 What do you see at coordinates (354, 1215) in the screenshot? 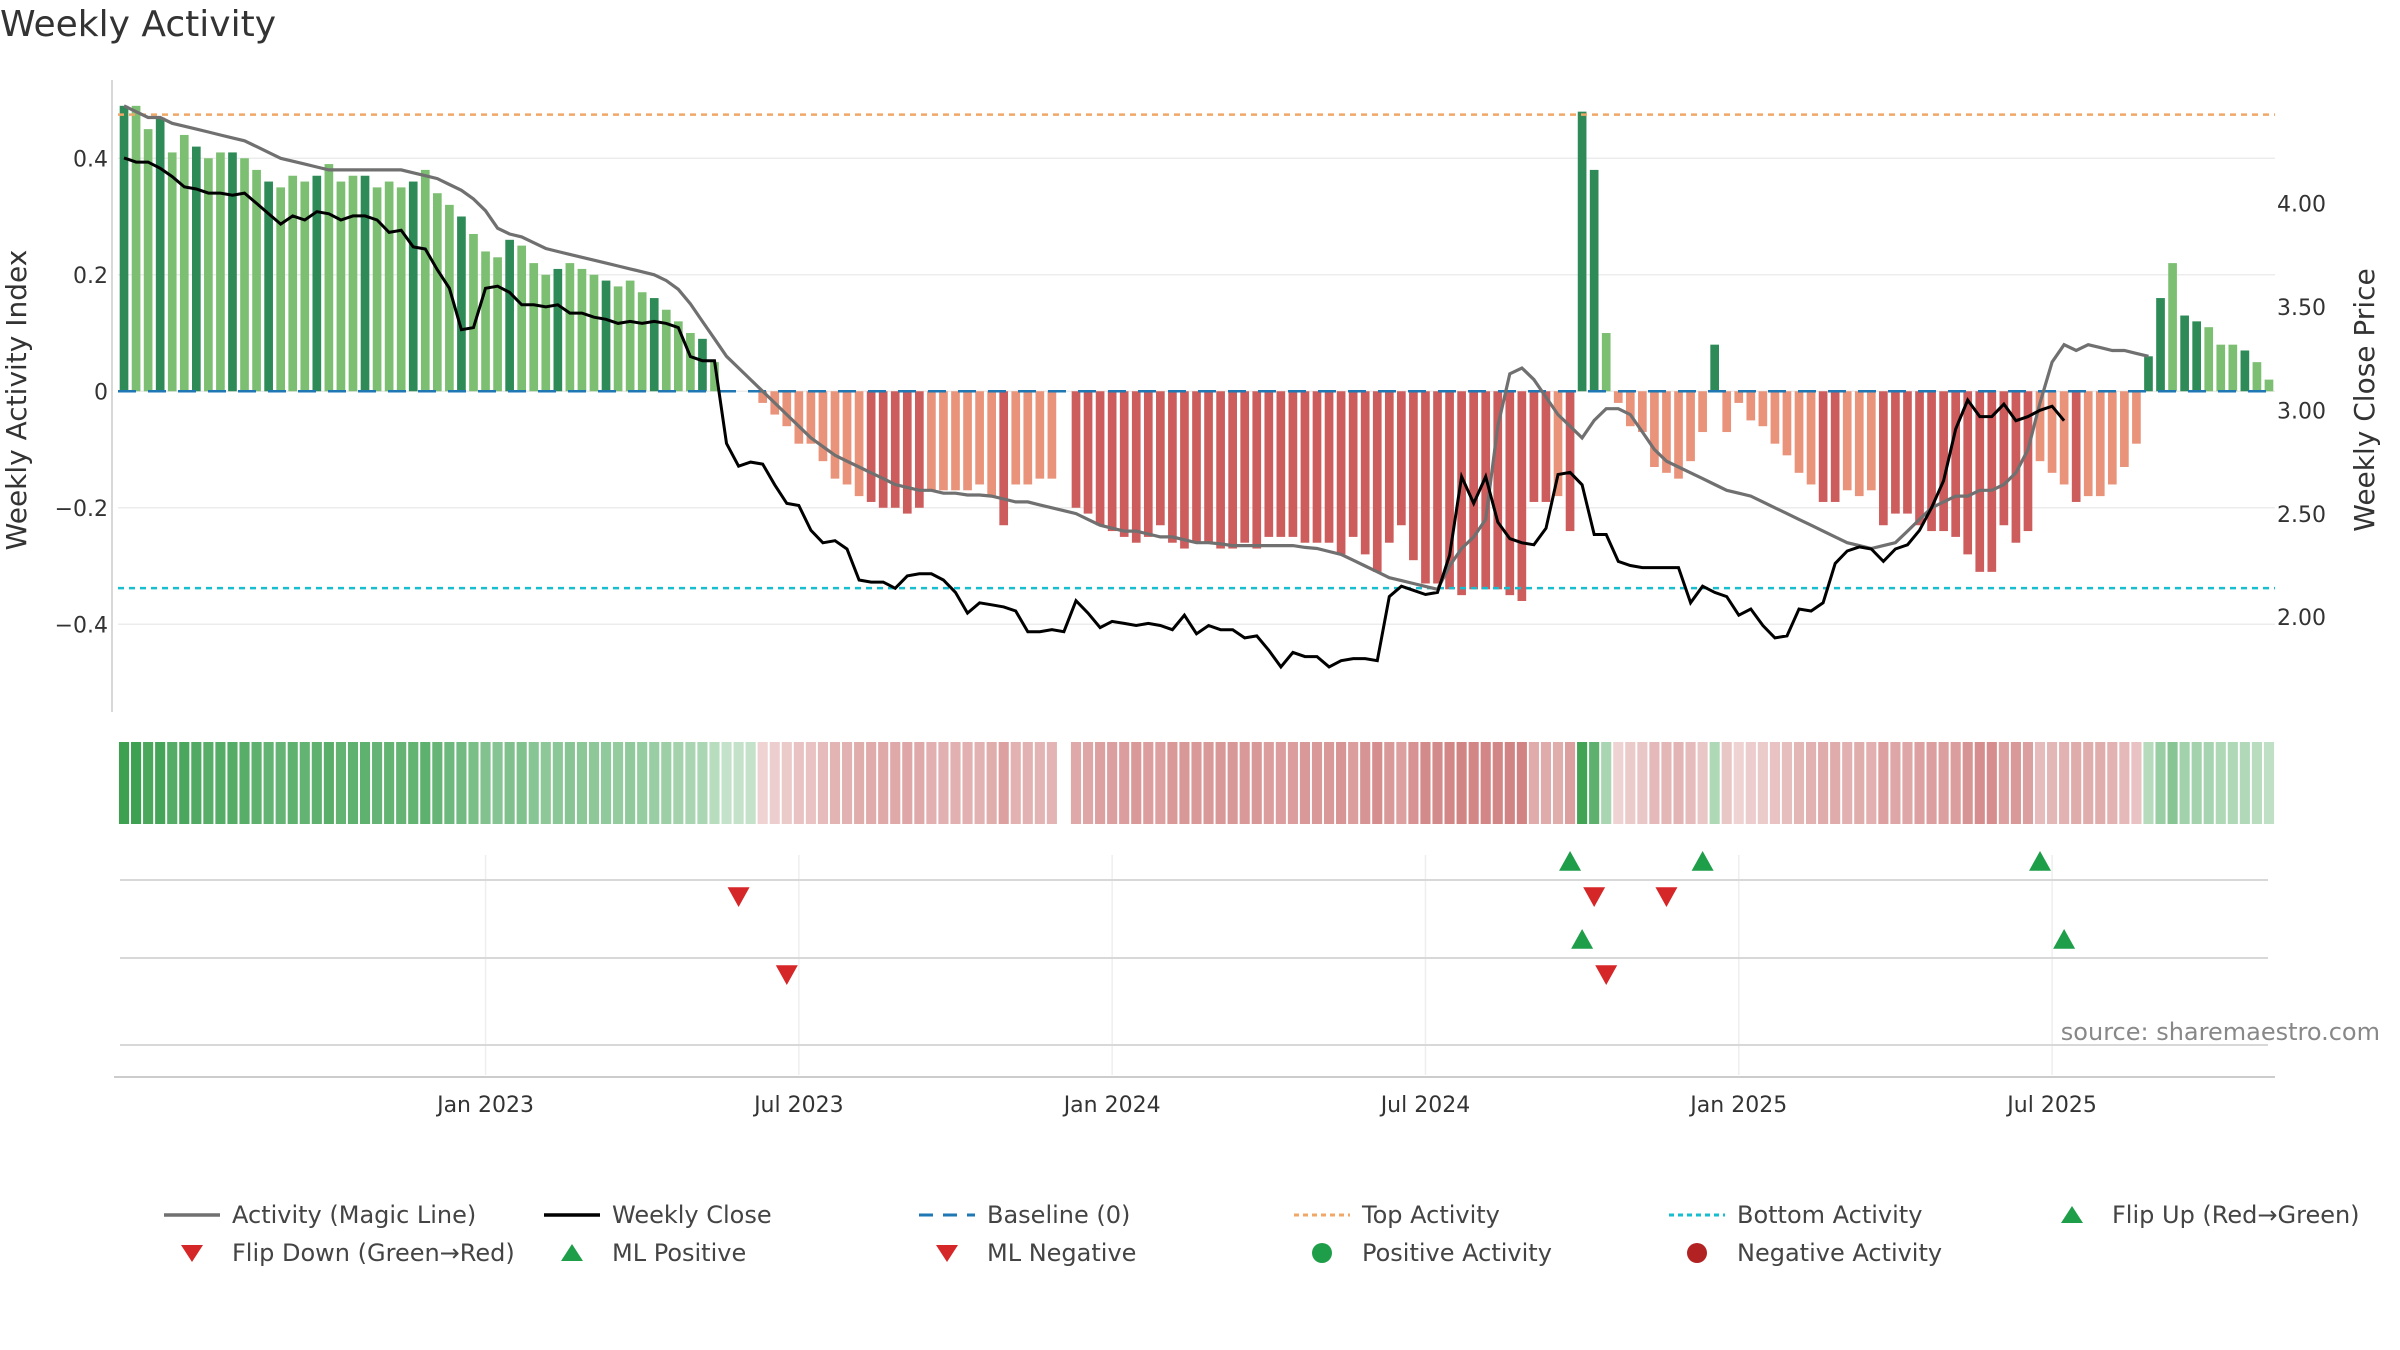
I see `legend-label: Activity (Magic Line)` at bounding box center [354, 1215].